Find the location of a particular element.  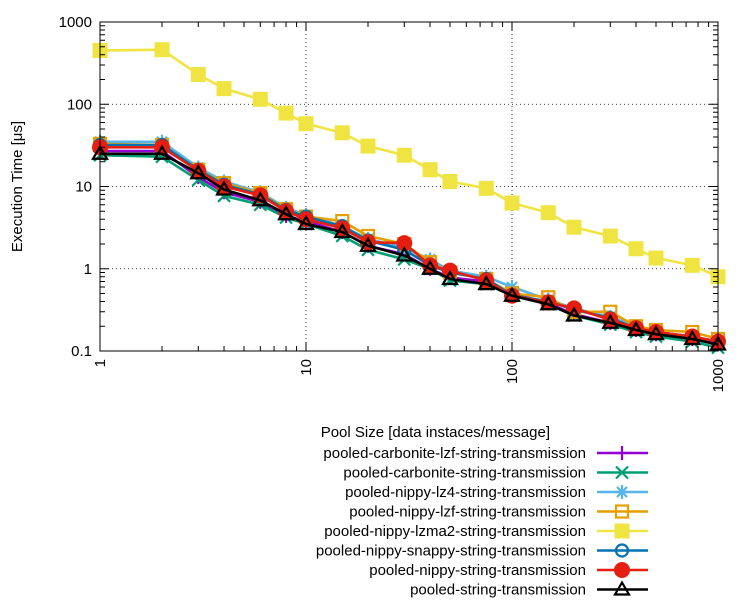

legend-label: pooled-nippy-string-transmission is located at coordinates (477, 570).